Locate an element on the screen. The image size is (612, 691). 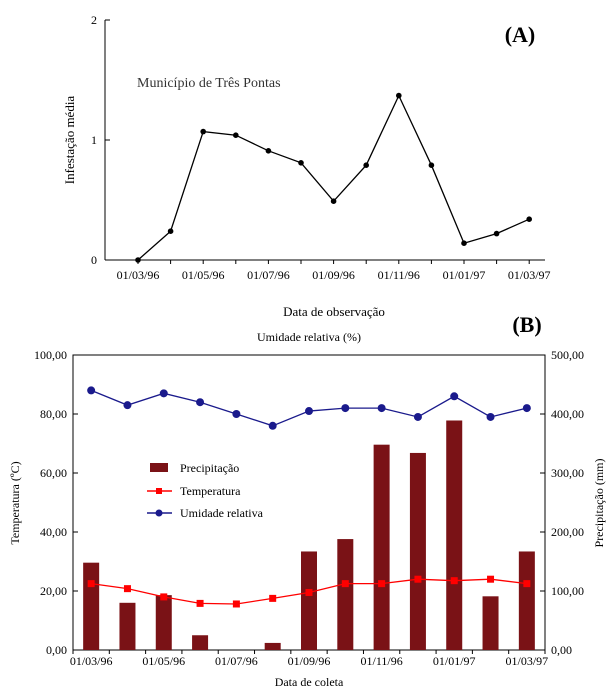
a-y-tick-label: 2 is located at coordinates (94, 20).